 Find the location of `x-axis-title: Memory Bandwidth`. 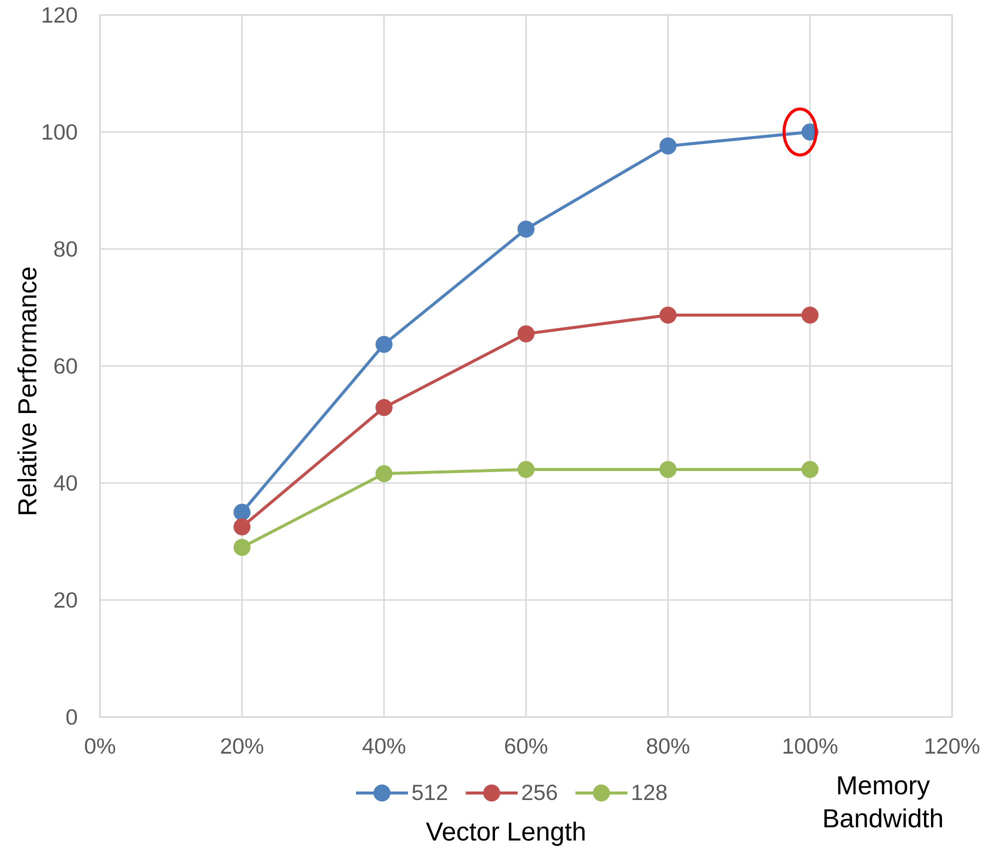

x-axis-title: Memory Bandwidth is located at coordinates (883, 802).